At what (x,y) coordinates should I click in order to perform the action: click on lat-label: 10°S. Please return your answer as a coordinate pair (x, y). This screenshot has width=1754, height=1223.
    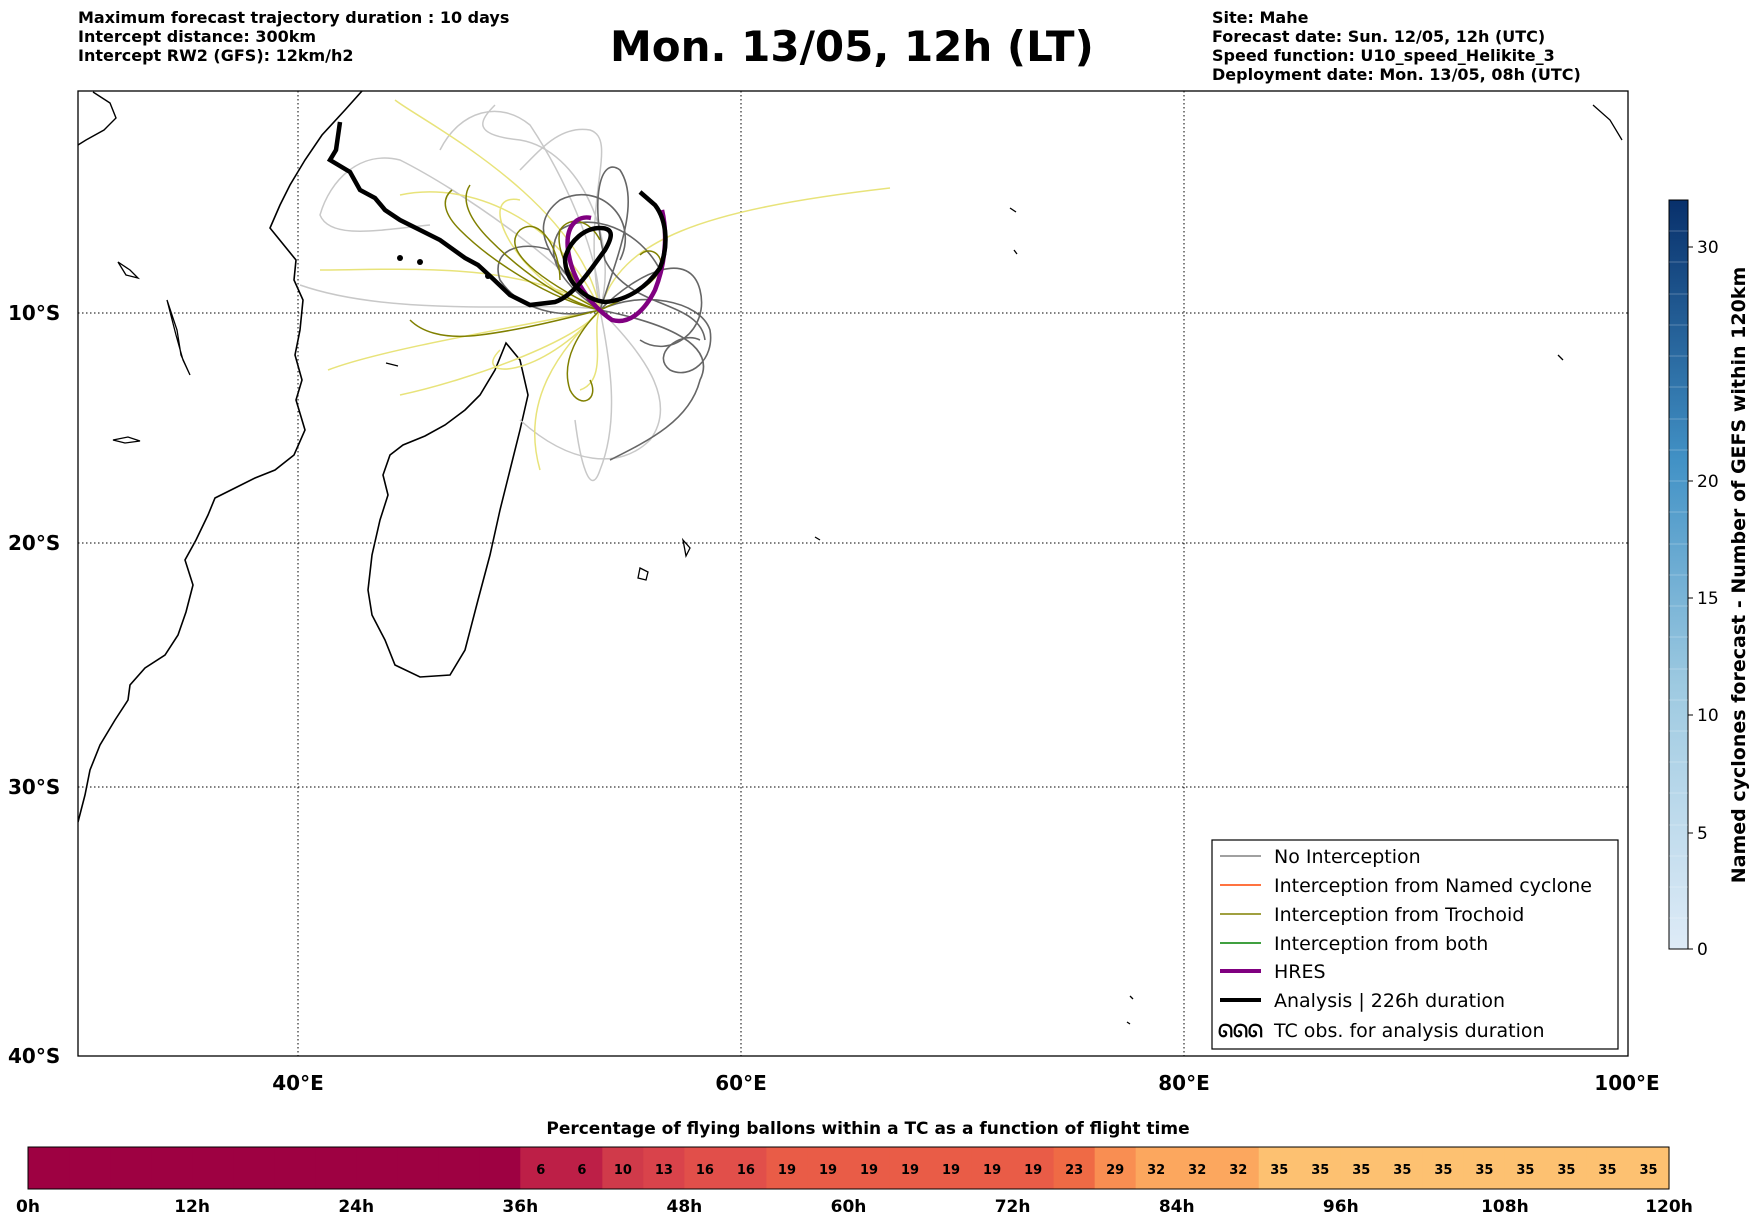
    Looking at the image, I should click on (34, 313).